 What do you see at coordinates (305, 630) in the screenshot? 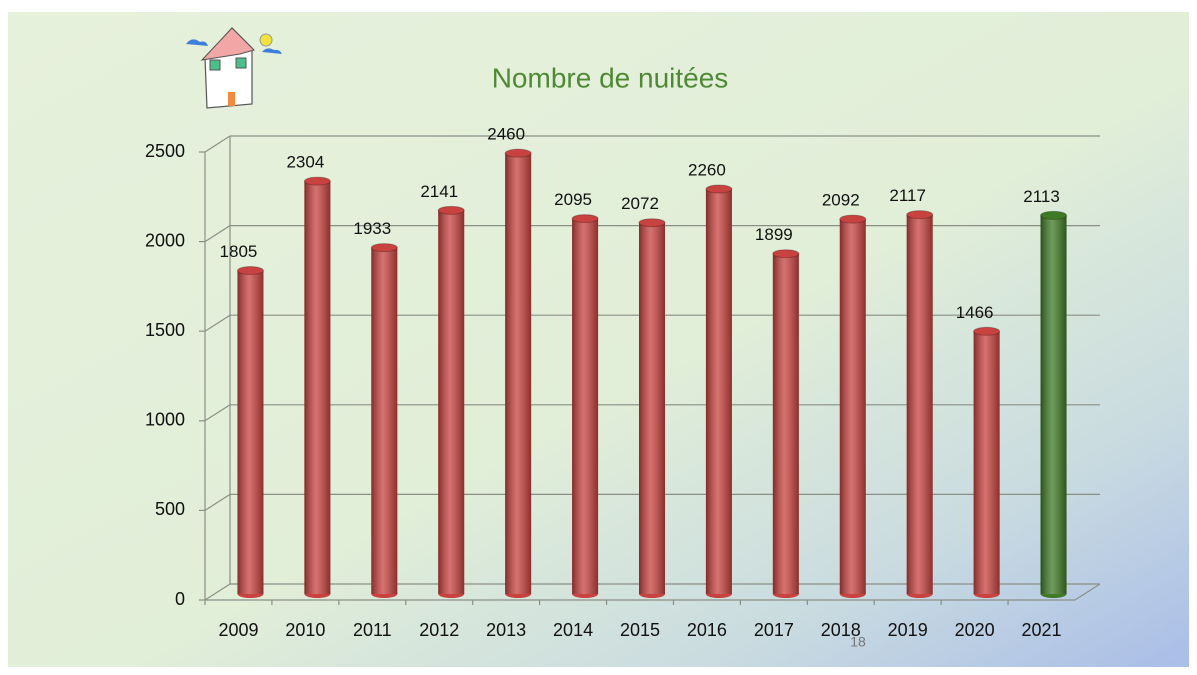
I see `x-tick-label: 2010` at bounding box center [305, 630].